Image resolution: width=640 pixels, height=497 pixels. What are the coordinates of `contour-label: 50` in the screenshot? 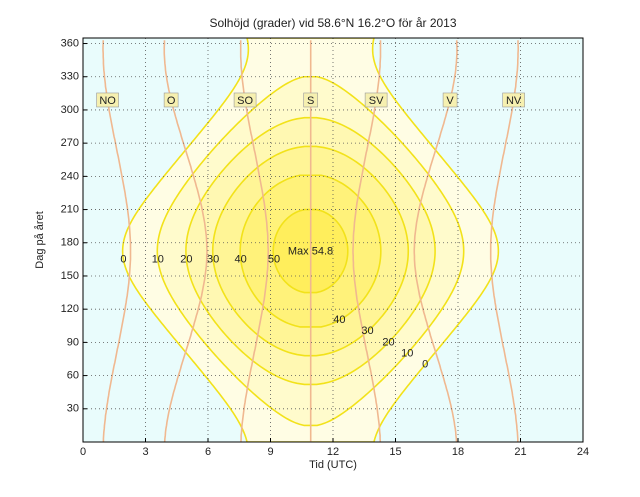 It's located at (274, 259).